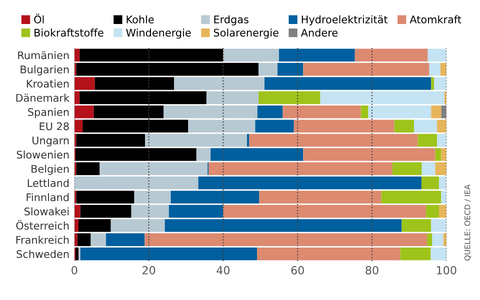 The image size is (480, 300). What do you see at coordinates (47, 84) in the screenshot?
I see `y-tick-label: Kroatien` at bounding box center [47, 84].